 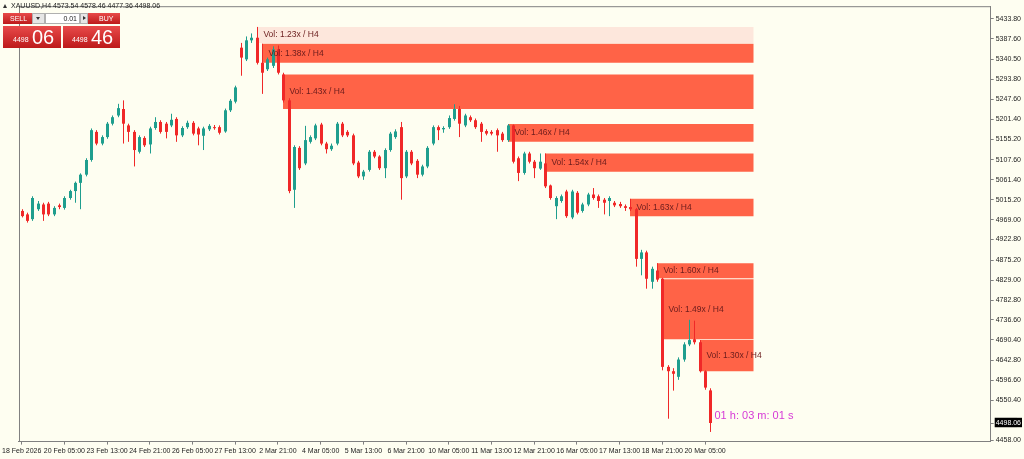 I want to click on annotation: 06, so click(x=43, y=37).